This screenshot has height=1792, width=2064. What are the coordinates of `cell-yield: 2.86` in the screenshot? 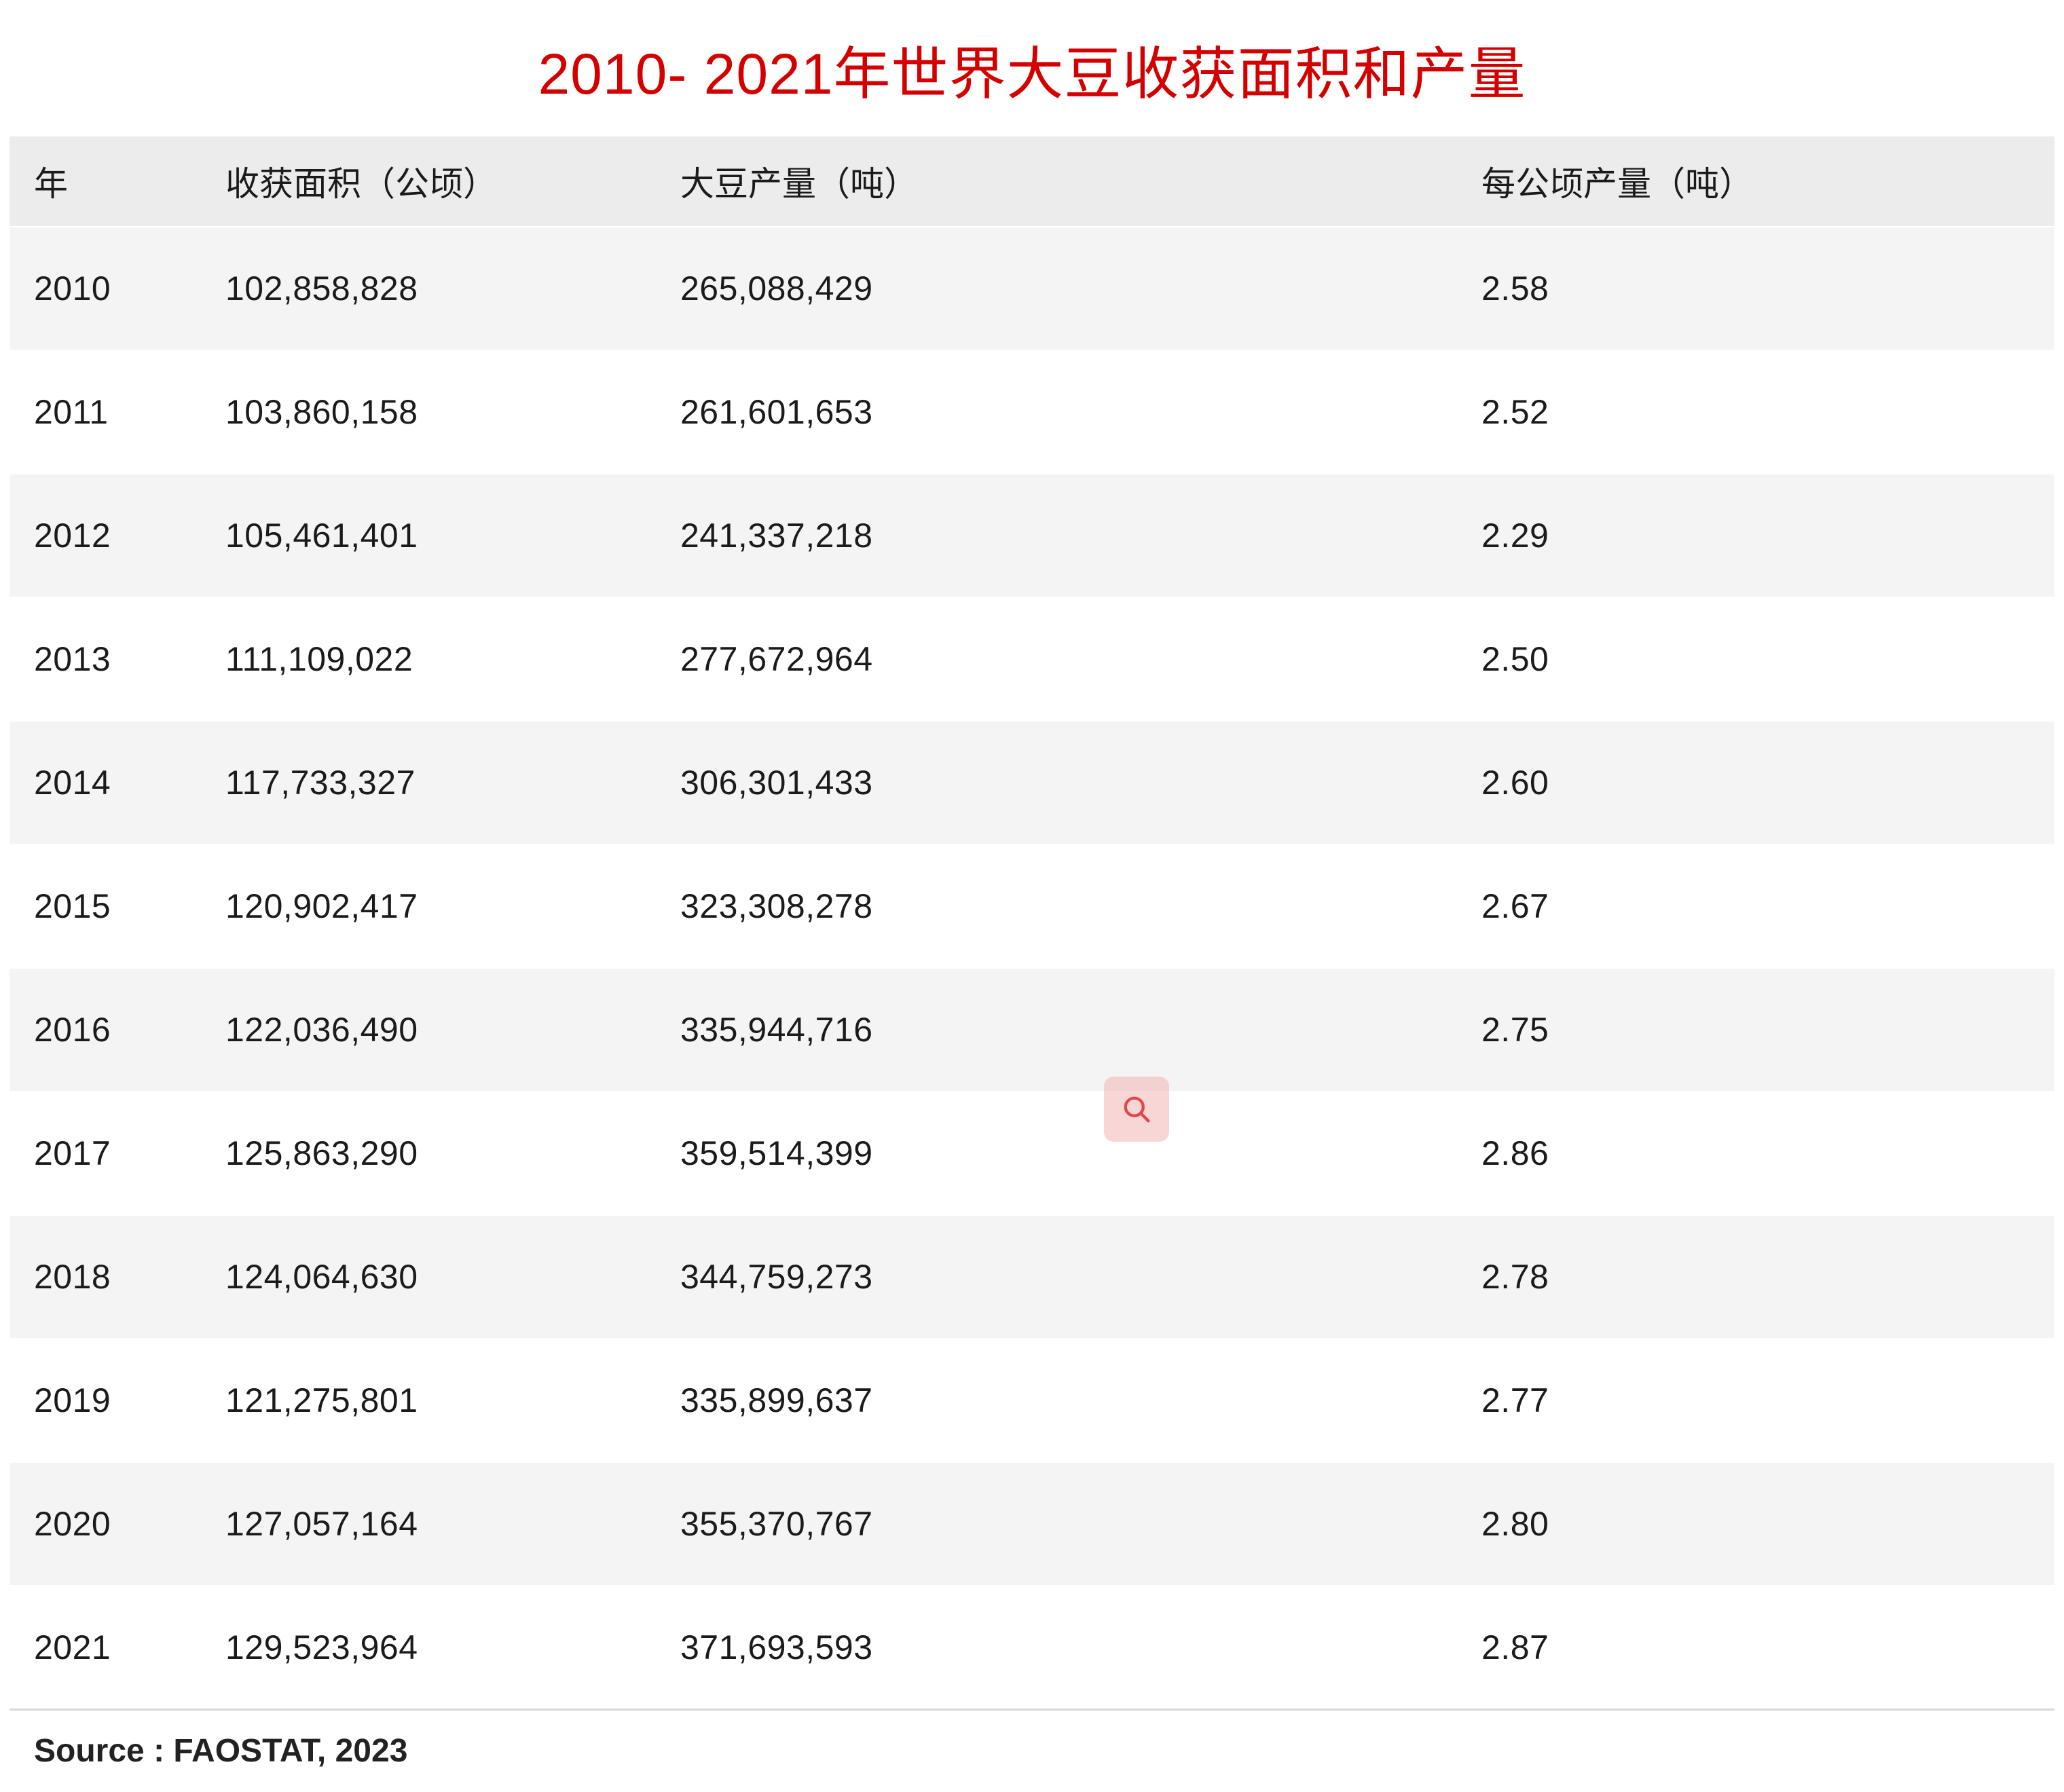 It's located at (1515, 1153).